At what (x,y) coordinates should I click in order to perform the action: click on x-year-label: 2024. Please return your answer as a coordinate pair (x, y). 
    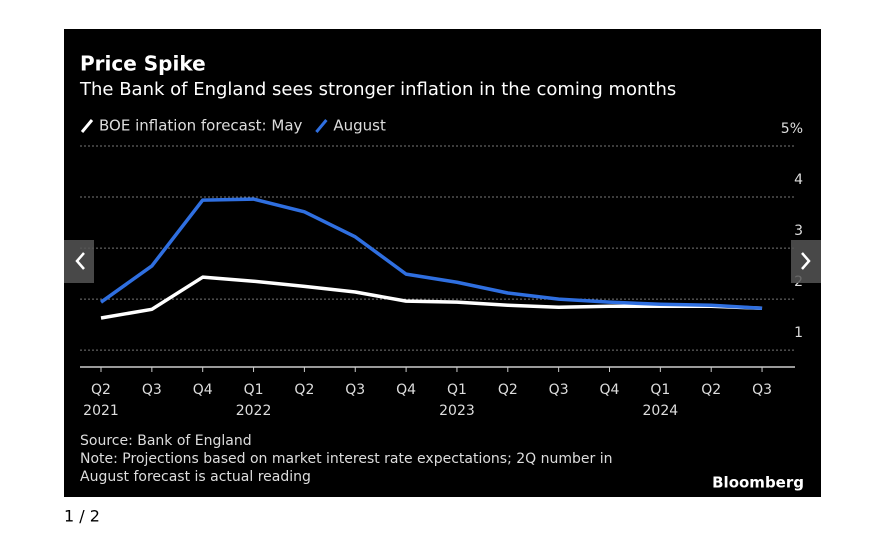
    Looking at the image, I should click on (661, 411).